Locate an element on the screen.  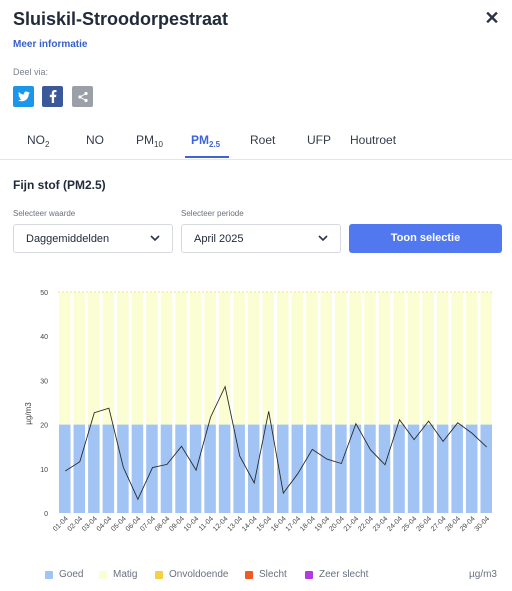
share-facebook-button is located at coordinates (52, 96).